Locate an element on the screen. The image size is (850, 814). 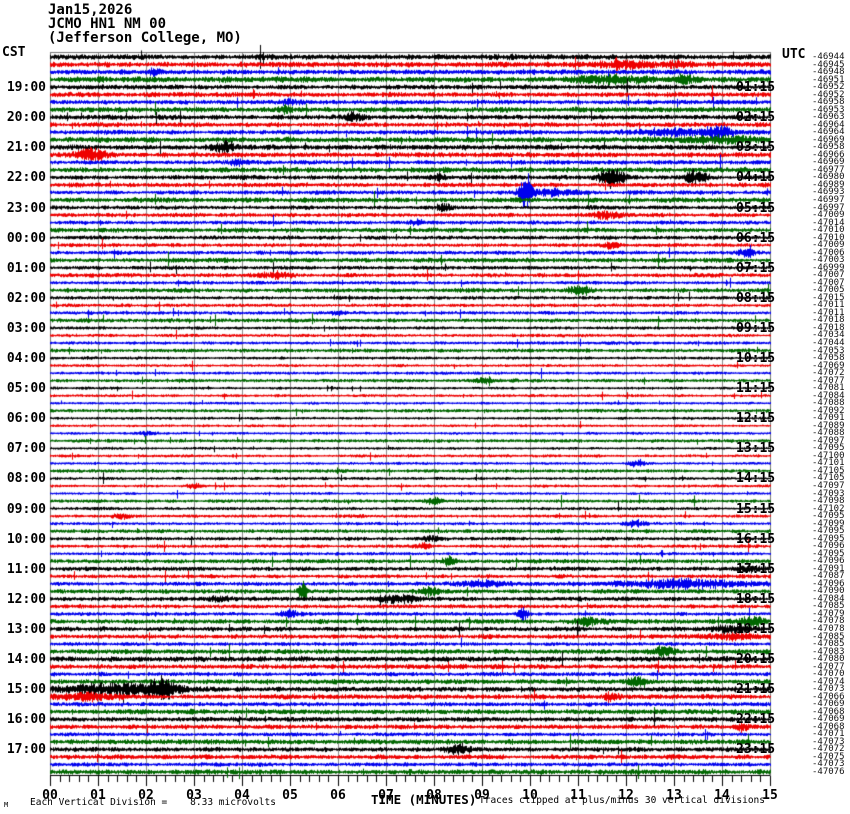
utc-axis-label: UTC is located at coordinates (794, 54).